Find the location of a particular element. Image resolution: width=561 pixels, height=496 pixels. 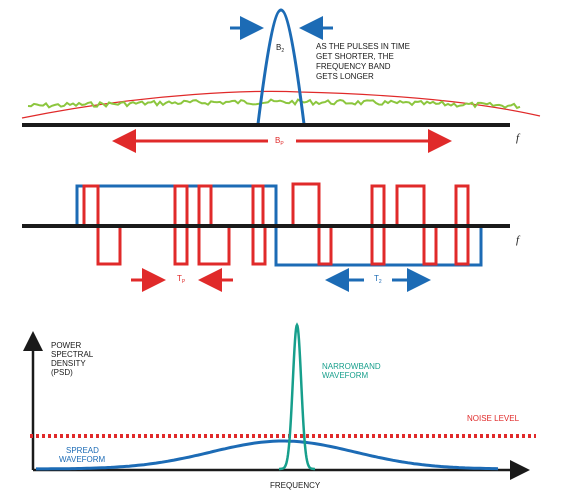

narrowband-pulse is located at coordinates (281, 66).